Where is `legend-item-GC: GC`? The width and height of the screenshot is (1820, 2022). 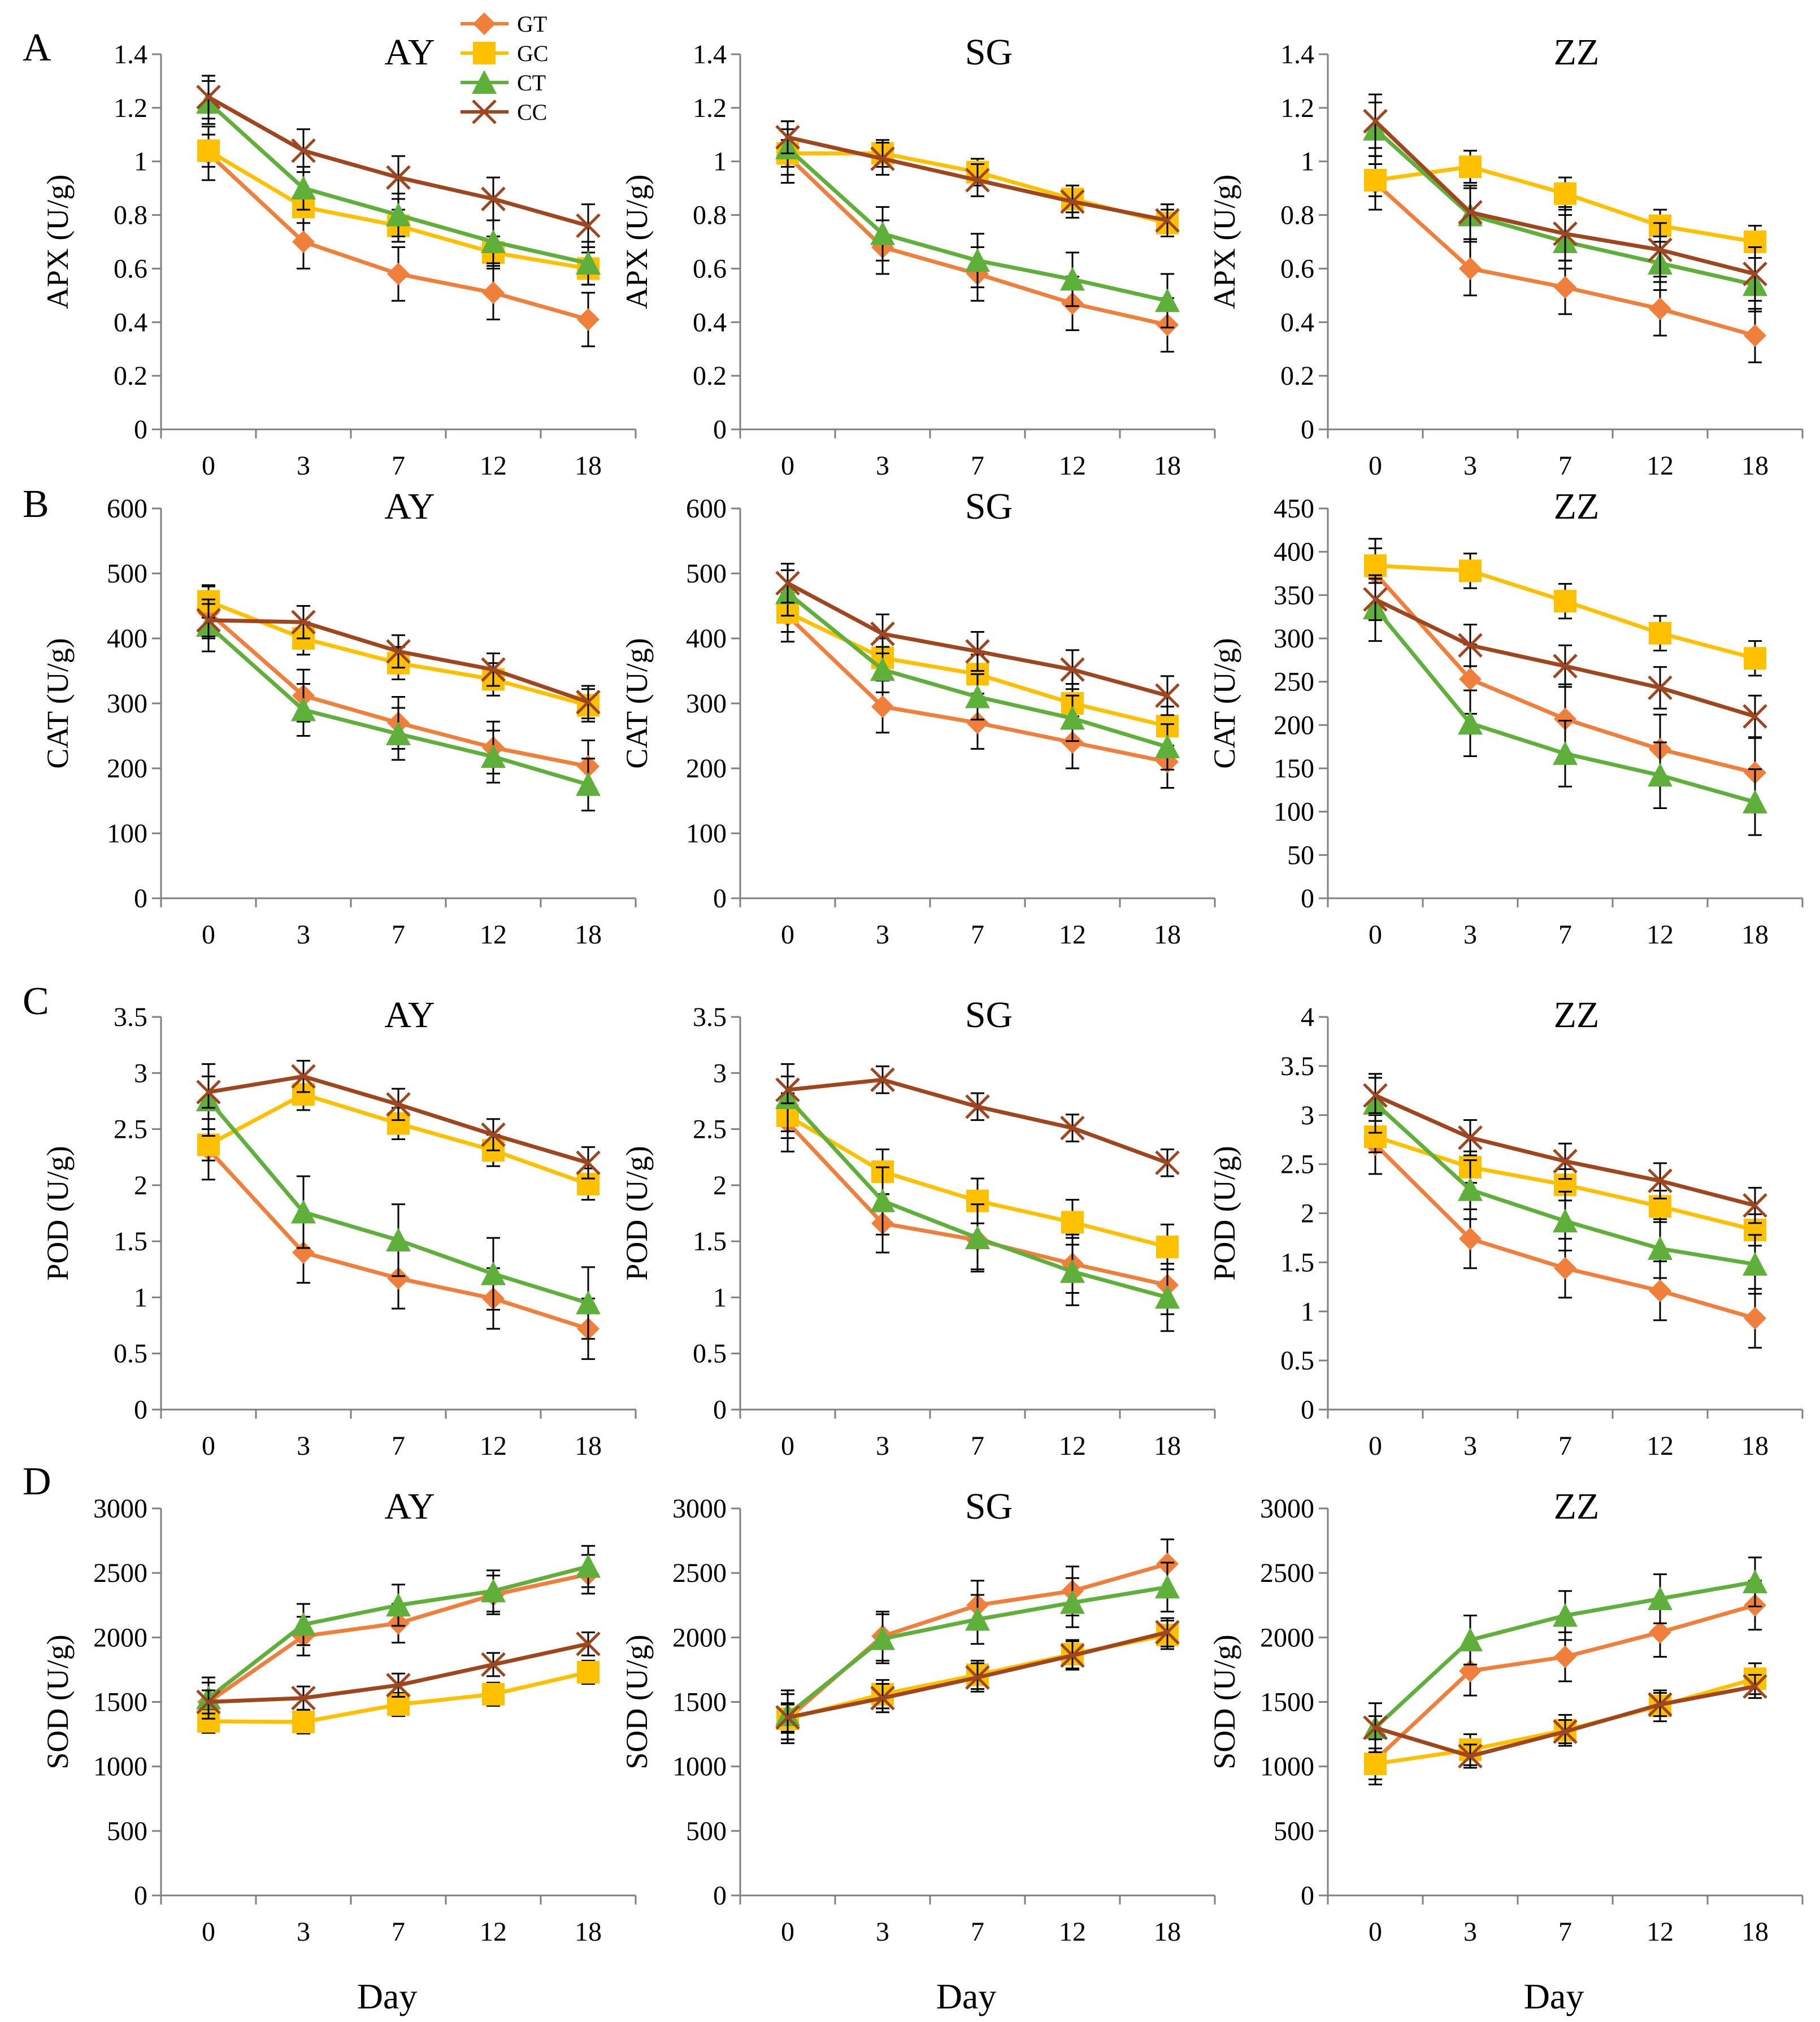 legend-item-GC: GC is located at coordinates (505, 54).